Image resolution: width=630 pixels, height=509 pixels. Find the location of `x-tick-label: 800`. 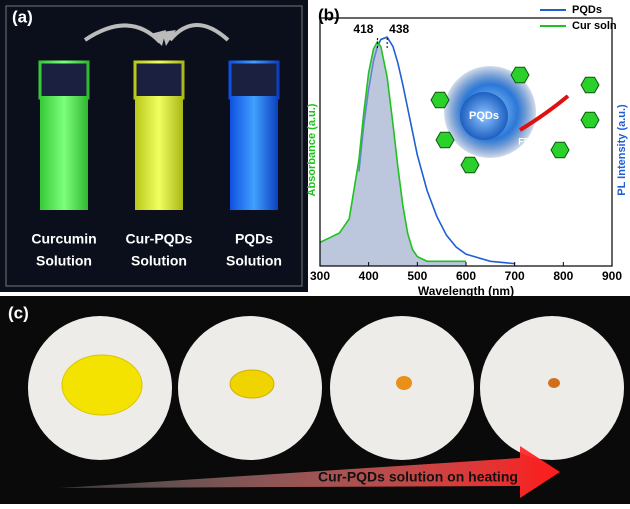

x-tick-label: 800 is located at coordinates (563, 276).